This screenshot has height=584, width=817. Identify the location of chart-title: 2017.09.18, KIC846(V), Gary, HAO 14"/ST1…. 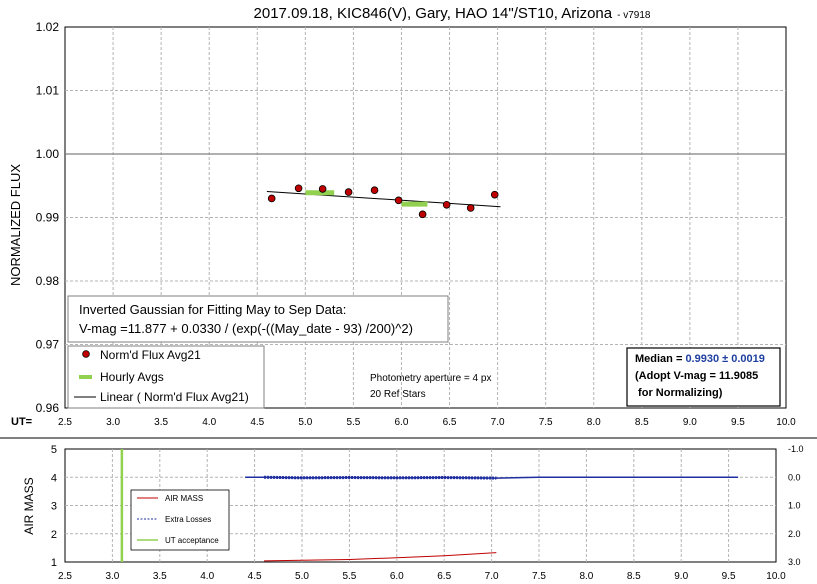
(452, 13).